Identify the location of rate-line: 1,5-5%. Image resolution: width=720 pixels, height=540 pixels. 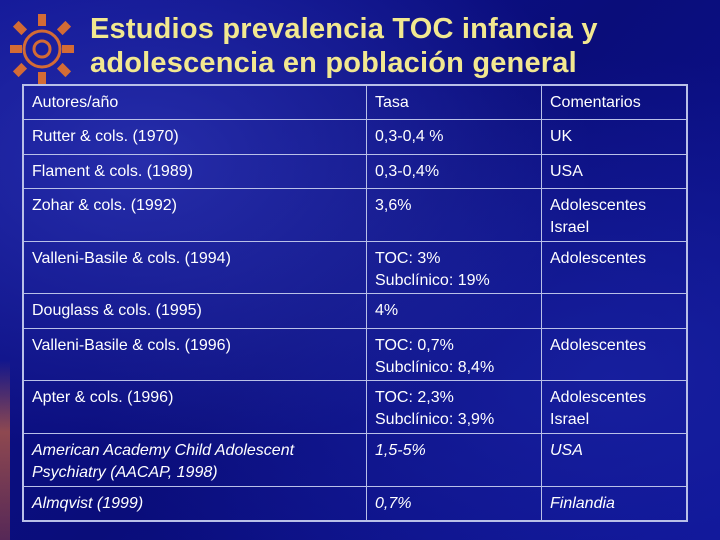
(400, 450).